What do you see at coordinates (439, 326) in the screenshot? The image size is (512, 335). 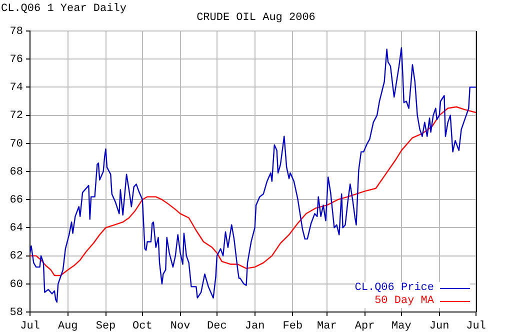 I see `x-tick-label: Jun` at bounding box center [439, 326].